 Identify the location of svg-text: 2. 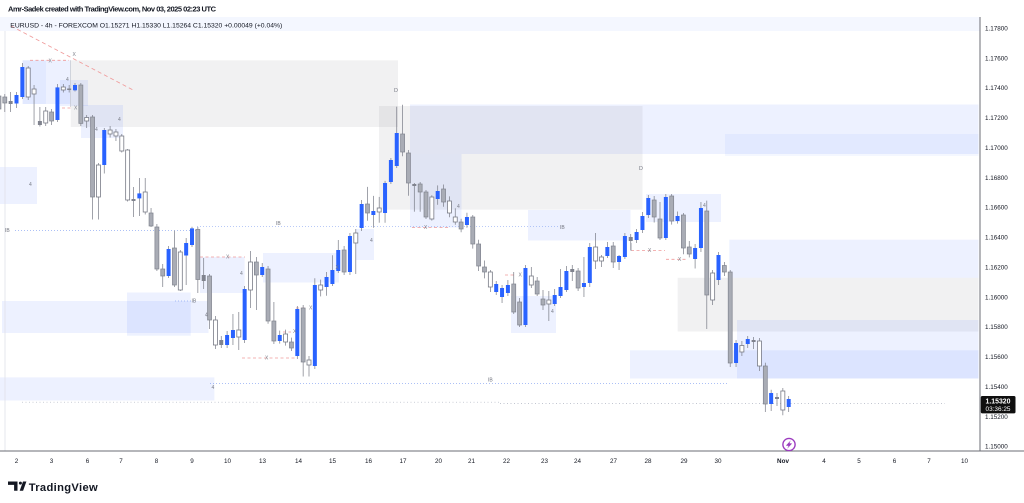
(17, 461).